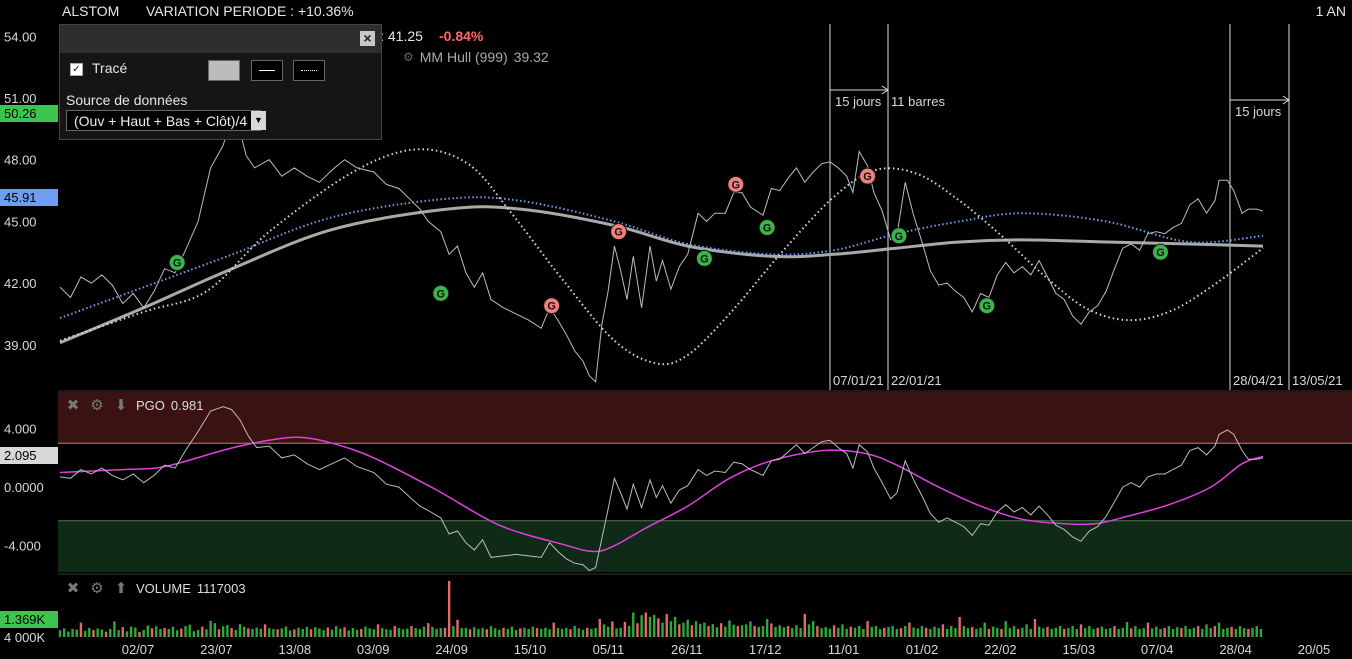 The height and width of the screenshot is (659, 1352). What do you see at coordinates (121, 405) in the screenshot?
I see `arrow-down-icon: ⬇` at bounding box center [121, 405].